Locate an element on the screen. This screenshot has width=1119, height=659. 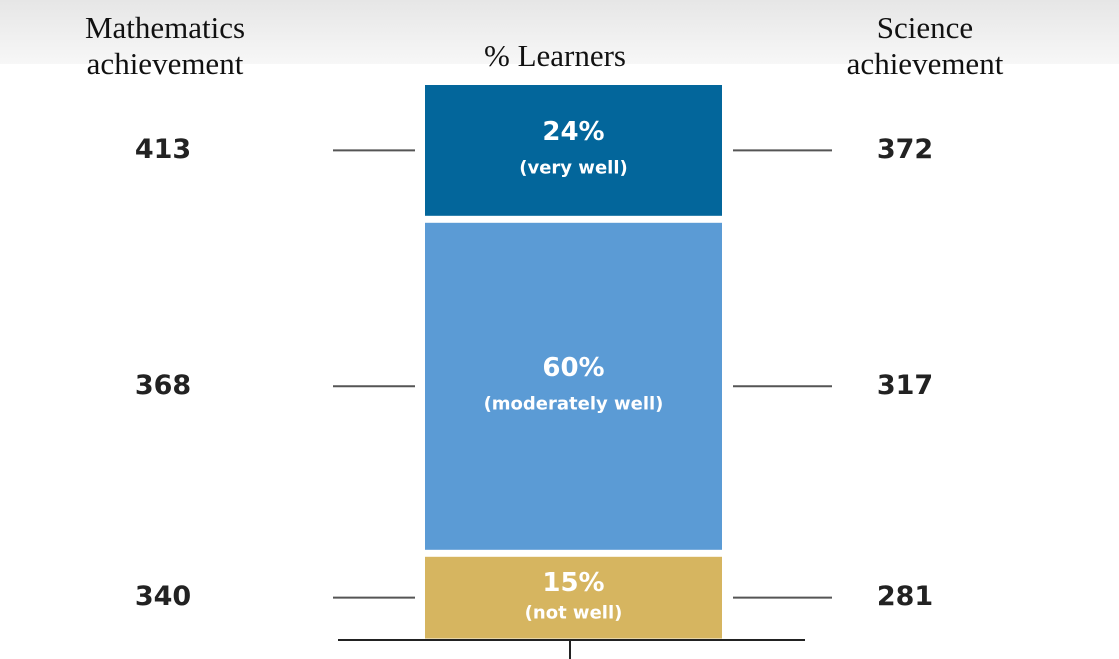
segment-label: (moderately well) is located at coordinates (574, 403).